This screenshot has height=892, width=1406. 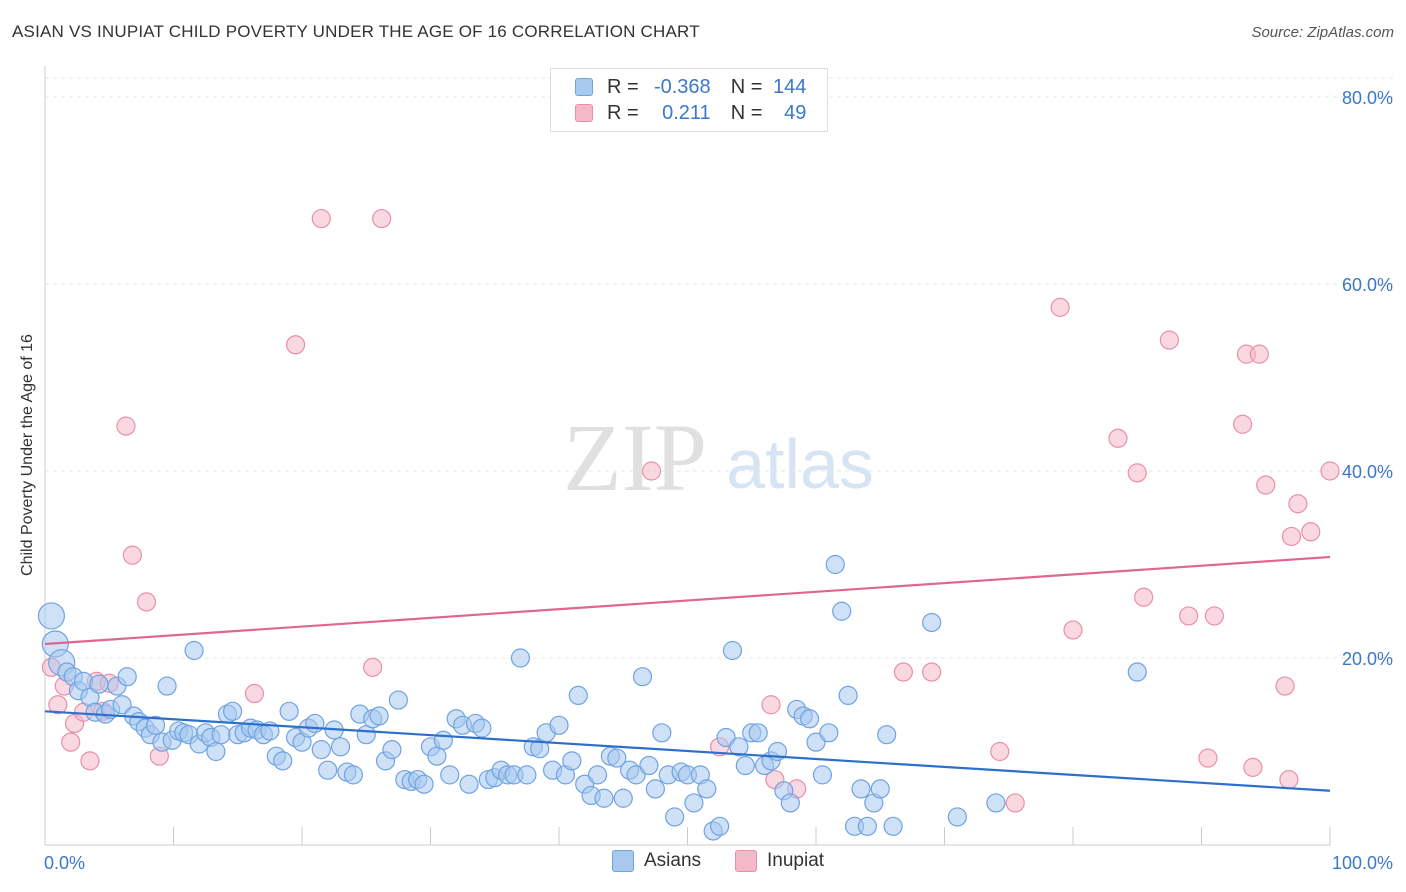 I want to click on inupiat-trend-line, so click(x=687, y=600).